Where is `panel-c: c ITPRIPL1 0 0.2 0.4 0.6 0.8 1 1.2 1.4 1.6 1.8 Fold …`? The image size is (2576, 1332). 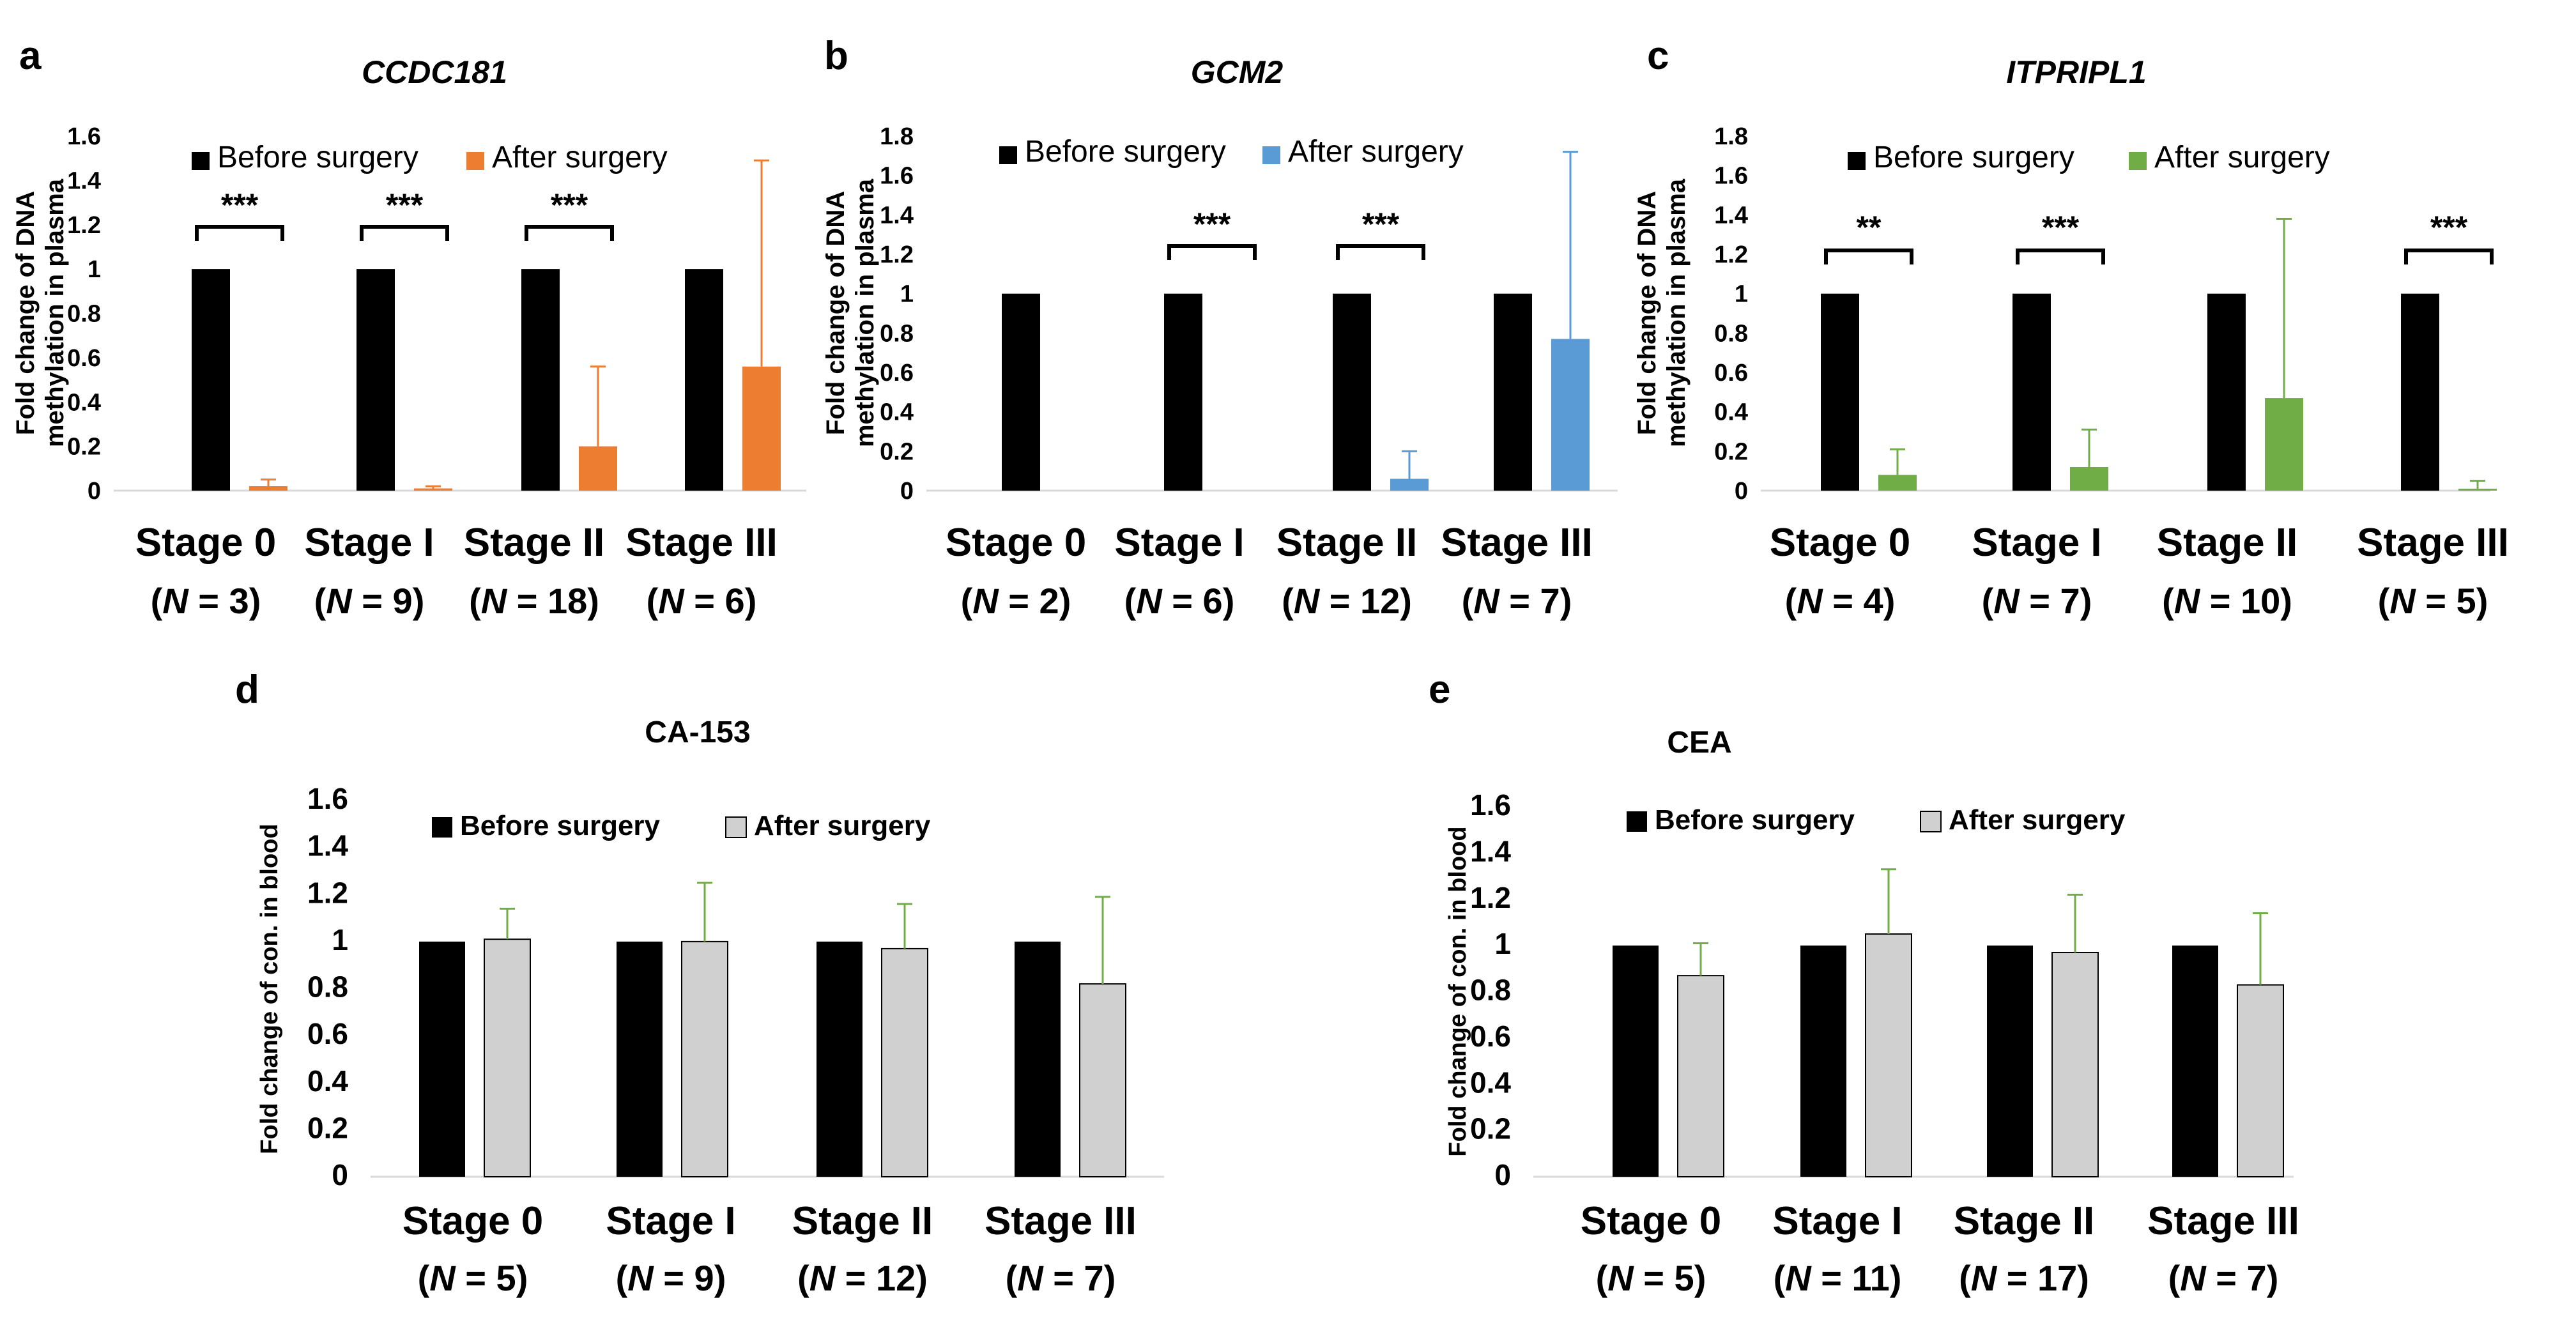 panel-c: c ITPRIPL1 0 0.2 0.4 0.6 0.8 1 1.2 1.4 1.6 1.8 Fold … is located at coordinates (2071, 327).